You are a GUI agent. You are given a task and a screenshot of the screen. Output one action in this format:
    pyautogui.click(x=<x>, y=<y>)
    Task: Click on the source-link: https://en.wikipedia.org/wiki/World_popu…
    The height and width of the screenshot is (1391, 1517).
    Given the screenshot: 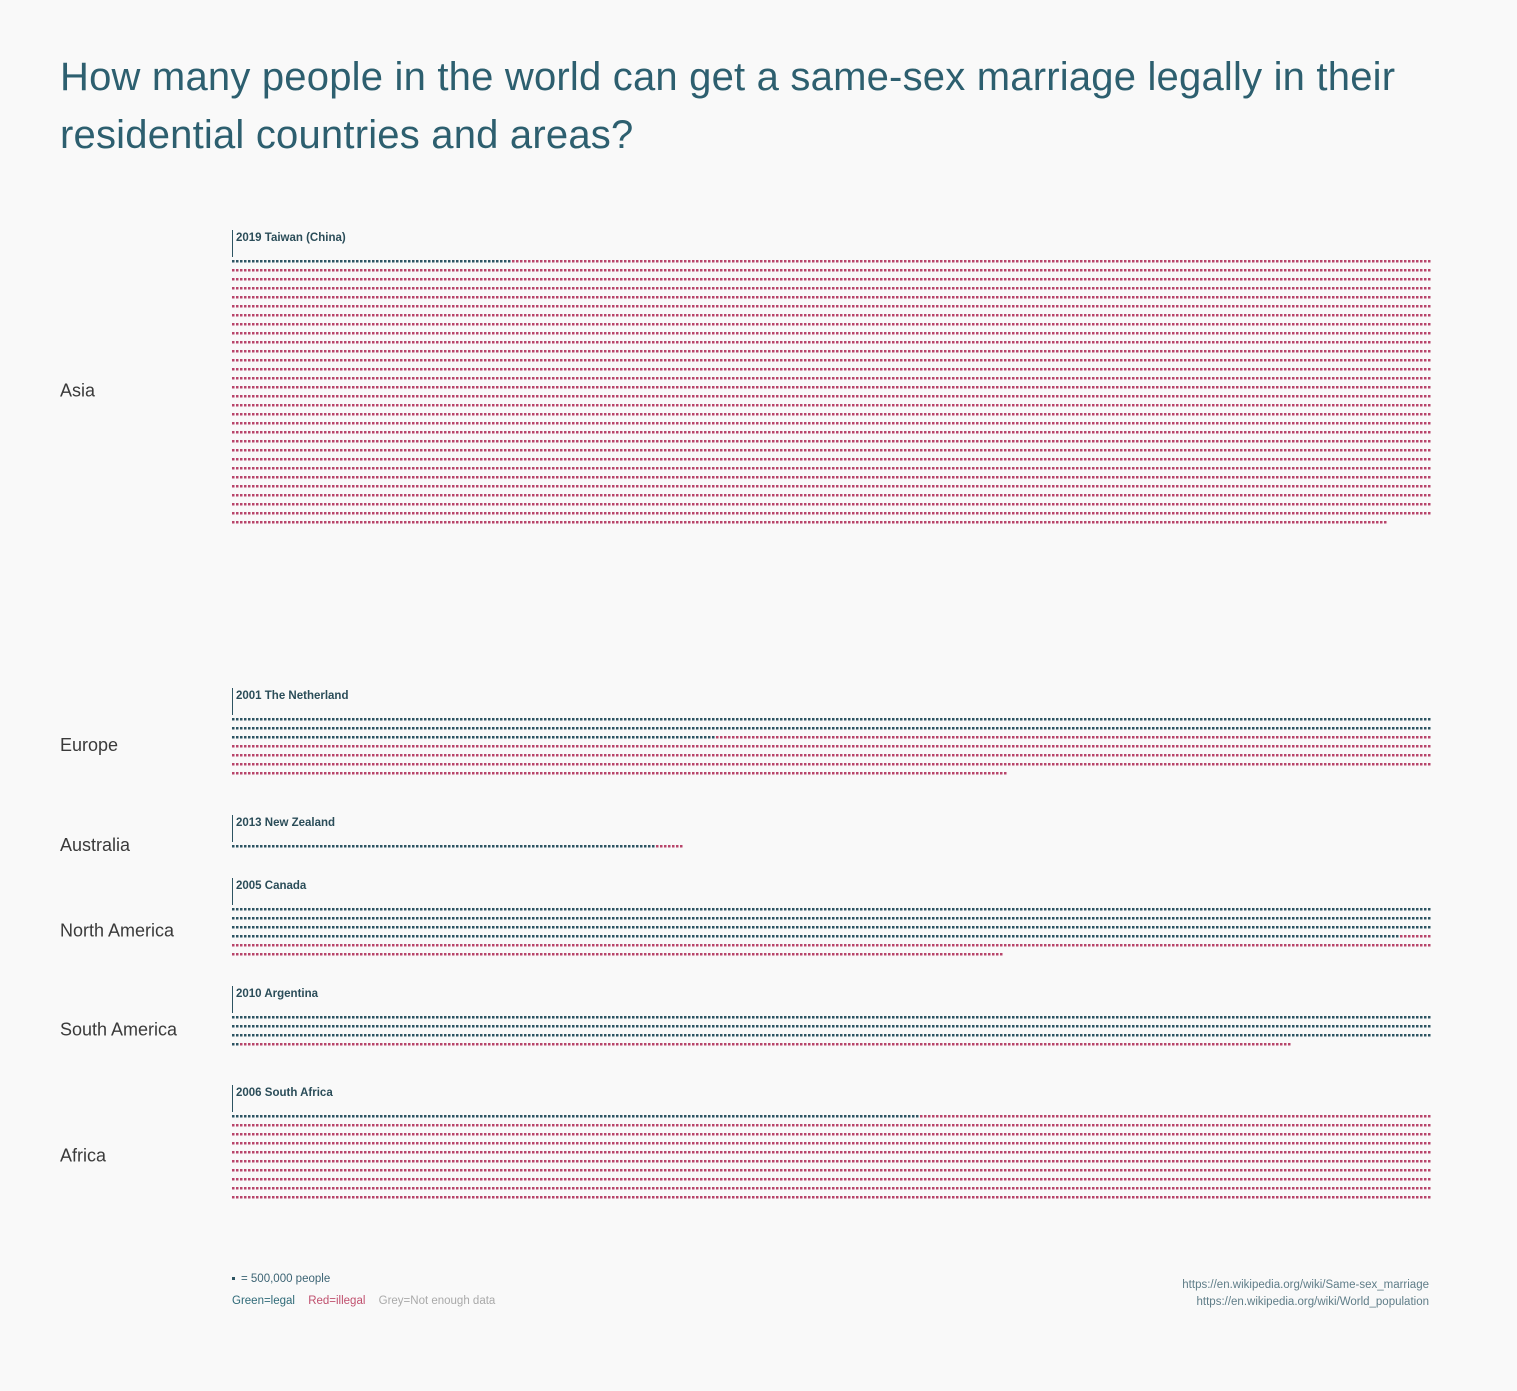 What is the action you would take?
    pyautogui.click(x=1312, y=1302)
    